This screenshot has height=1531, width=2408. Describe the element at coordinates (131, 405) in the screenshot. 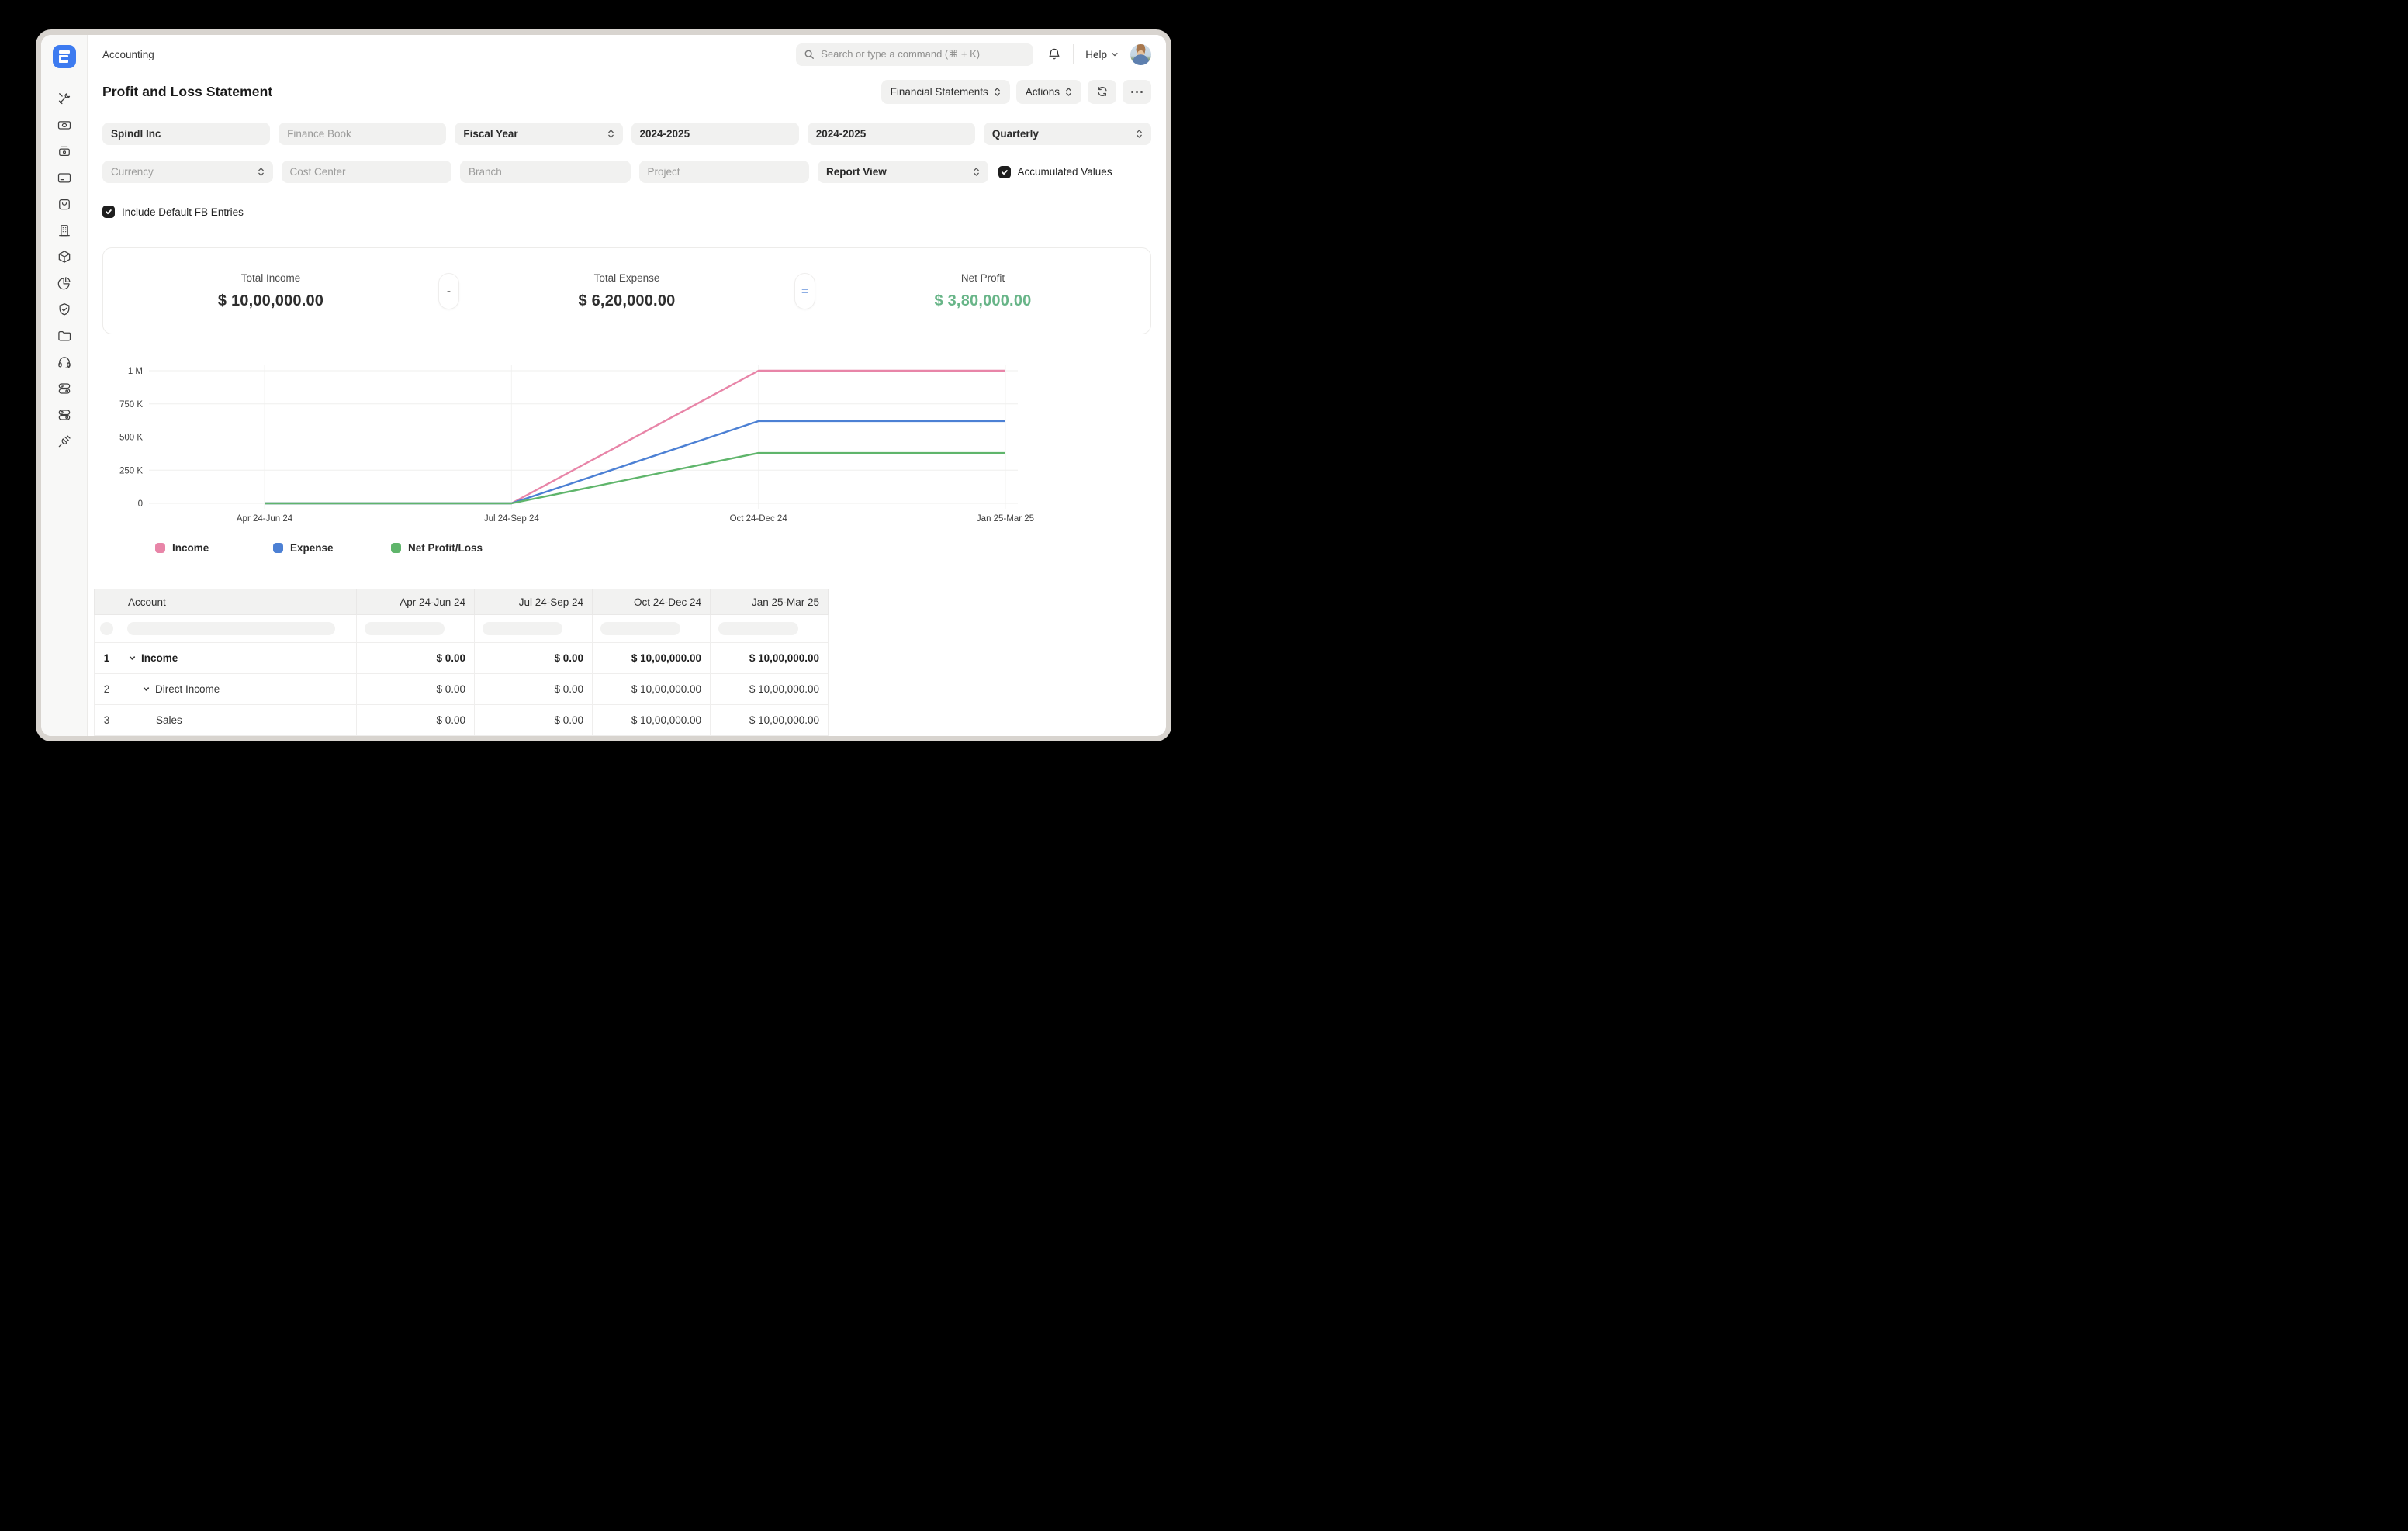

I see `svg-text: 750 K` at that location.